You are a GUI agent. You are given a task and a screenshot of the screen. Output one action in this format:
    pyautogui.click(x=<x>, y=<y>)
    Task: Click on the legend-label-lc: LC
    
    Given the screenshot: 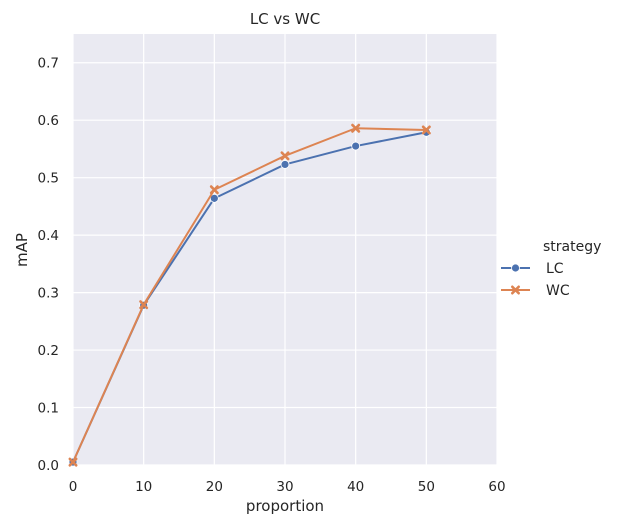 What is the action you would take?
    pyautogui.click(x=555, y=269)
    